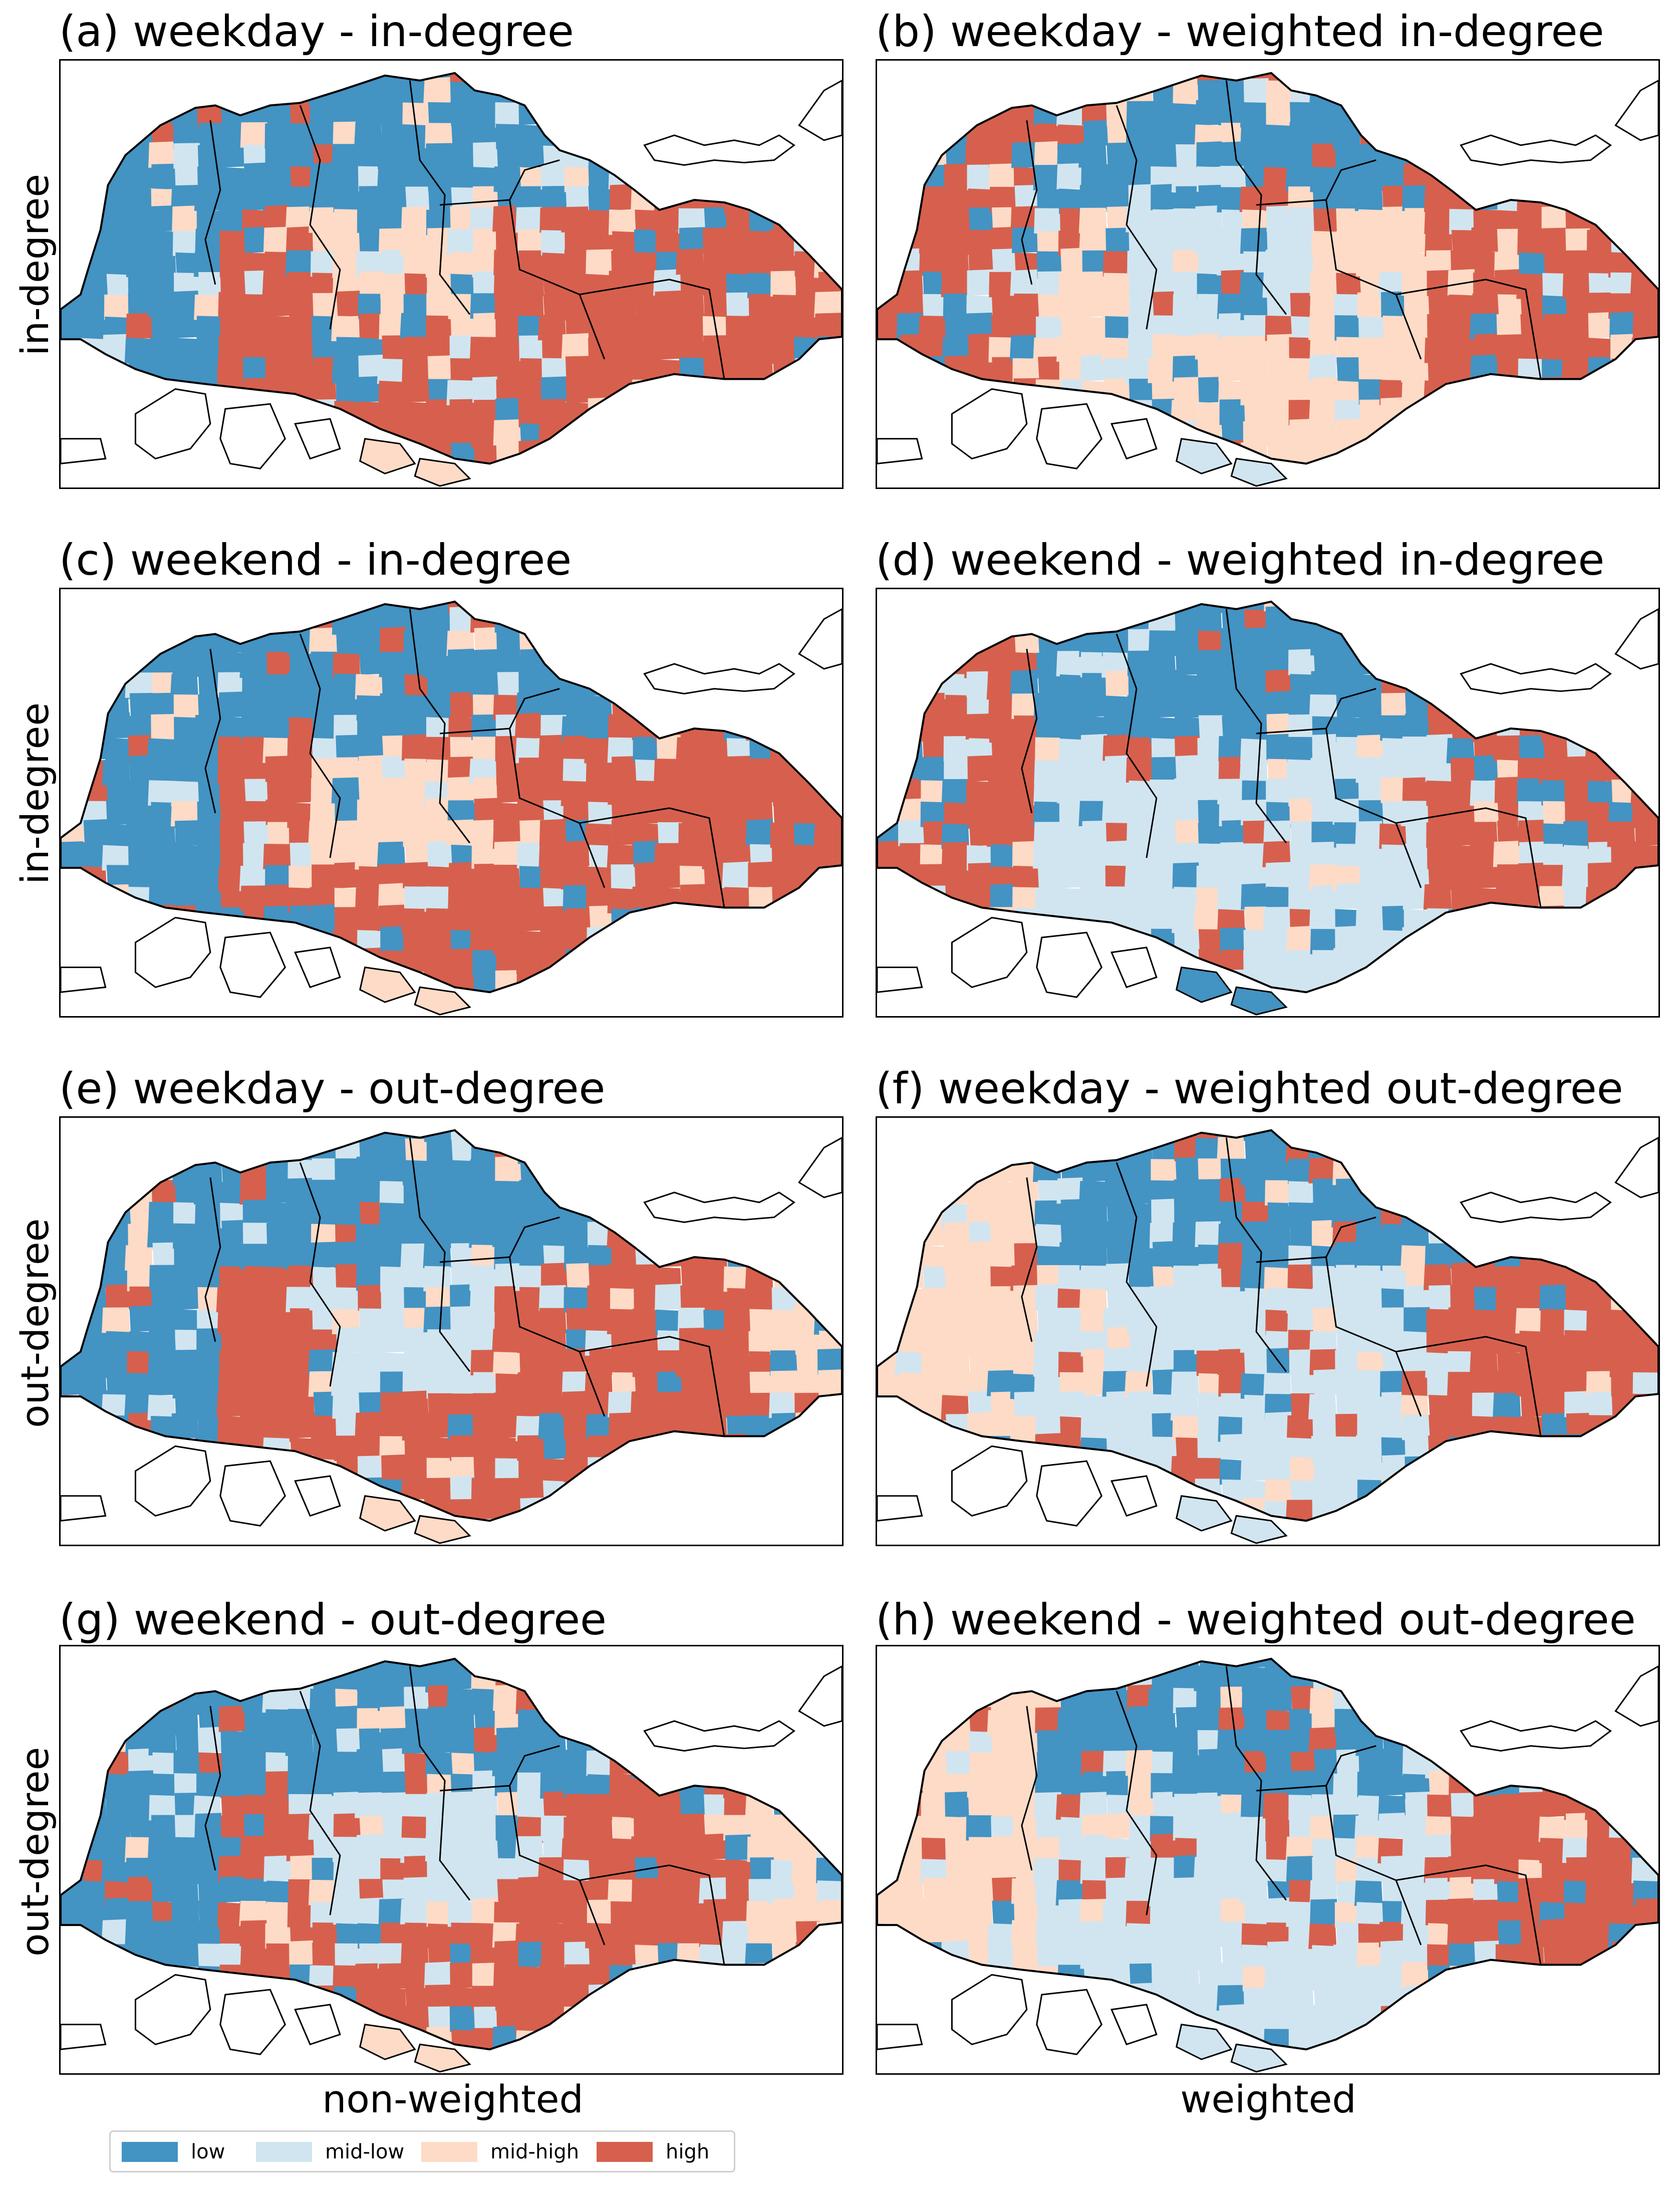 This screenshot has width=1680, height=2194. I want to click on map-panel-b, so click(1268, 274).